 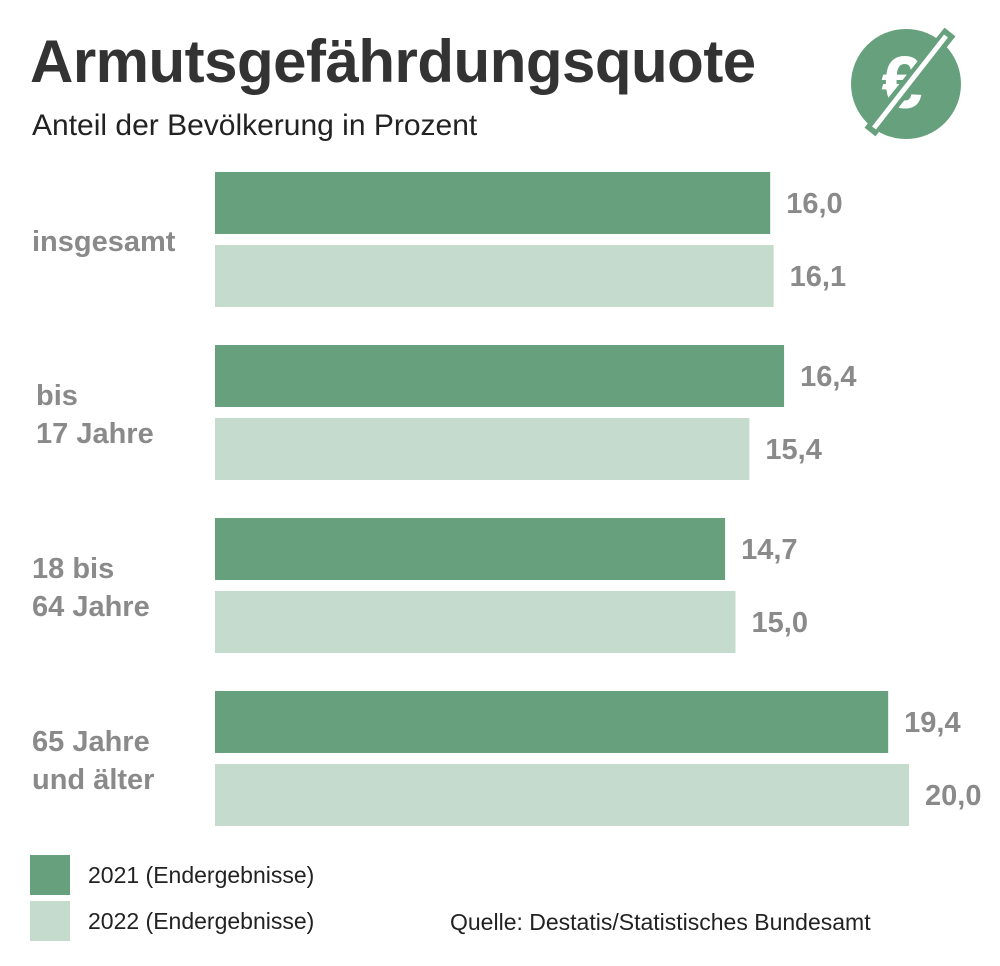 What do you see at coordinates (95, 433) in the screenshot?
I see `category-label-line: 17 Jahre` at bounding box center [95, 433].